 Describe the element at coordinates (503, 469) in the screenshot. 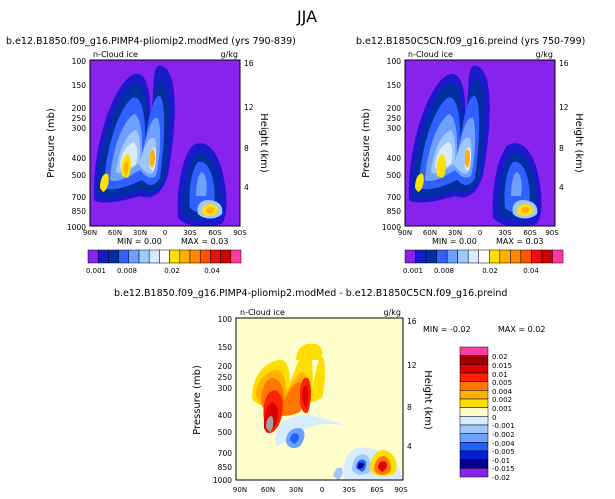

I see `colorbar-label: -0.015` at that location.